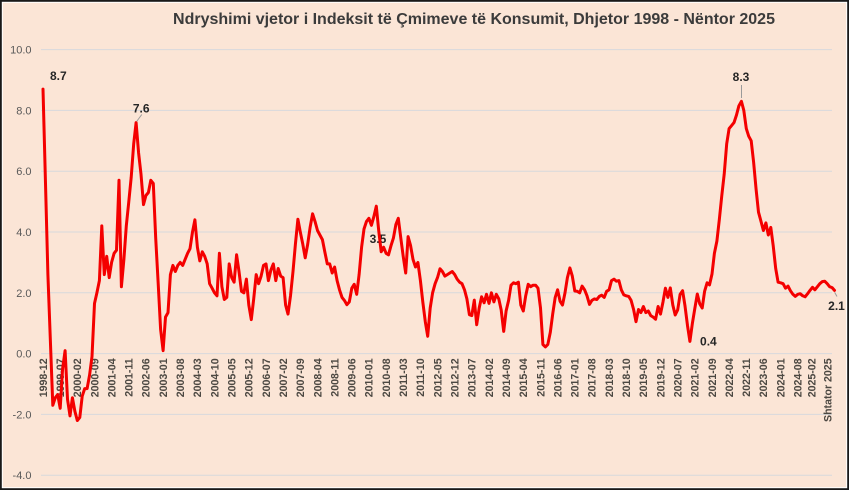 This screenshot has width=849, height=490. I want to click on svg-text: 4.0, so click(23, 233).